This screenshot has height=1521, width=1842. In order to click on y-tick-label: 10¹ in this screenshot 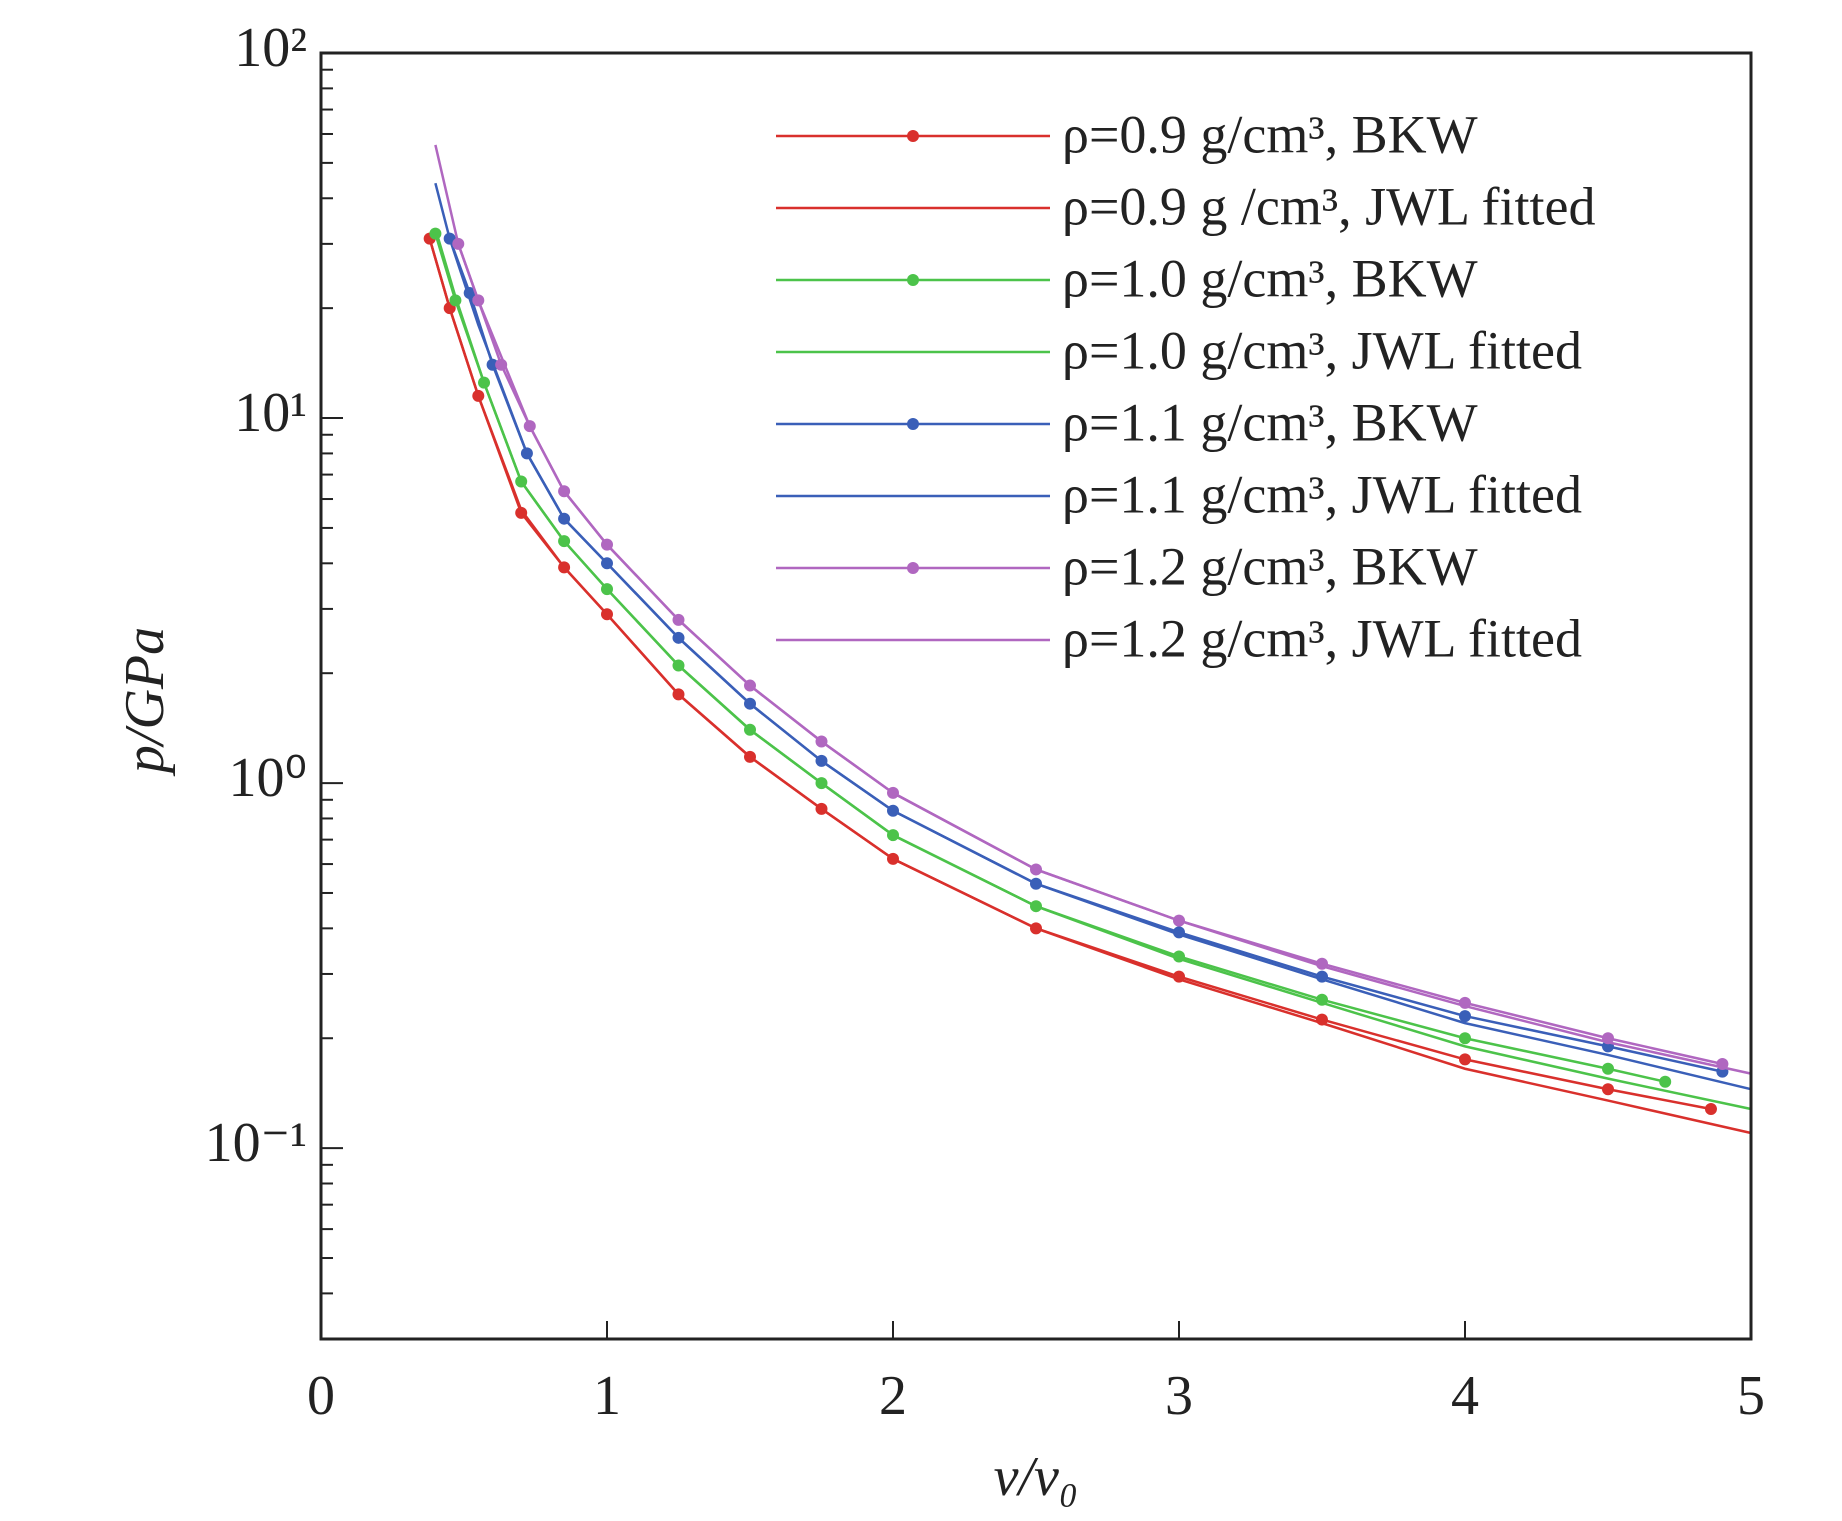, I will do `click(270, 413)`.